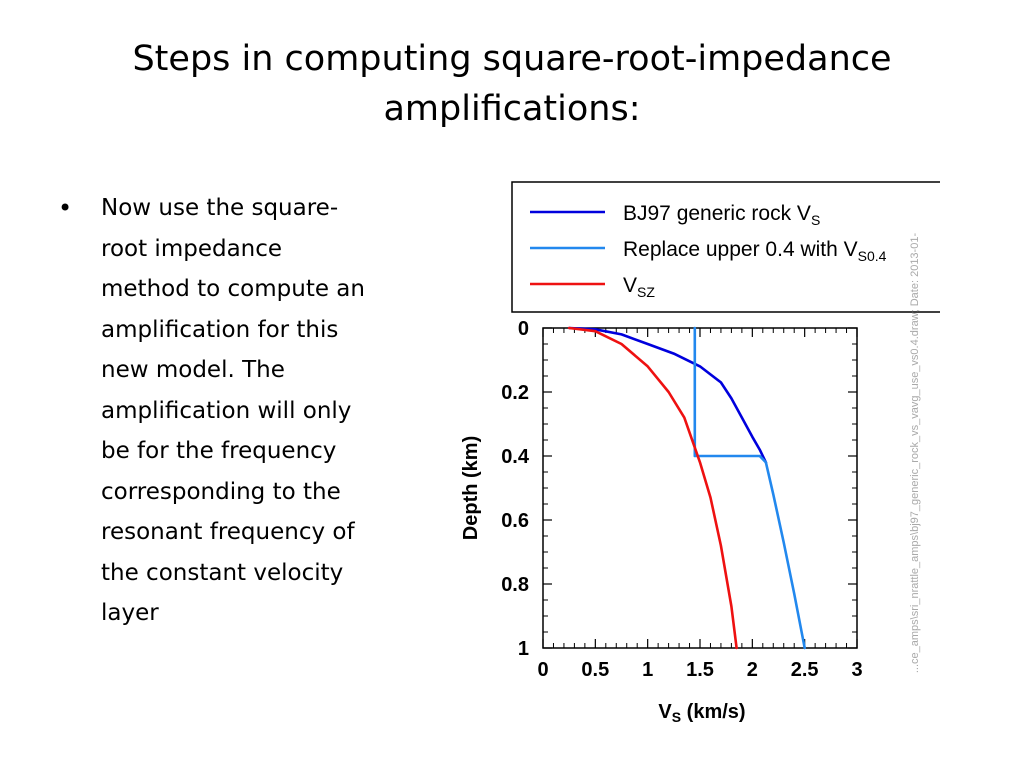  Describe the element at coordinates (220, 329) in the screenshot. I see `bullet-line: amplification for this` at that location.